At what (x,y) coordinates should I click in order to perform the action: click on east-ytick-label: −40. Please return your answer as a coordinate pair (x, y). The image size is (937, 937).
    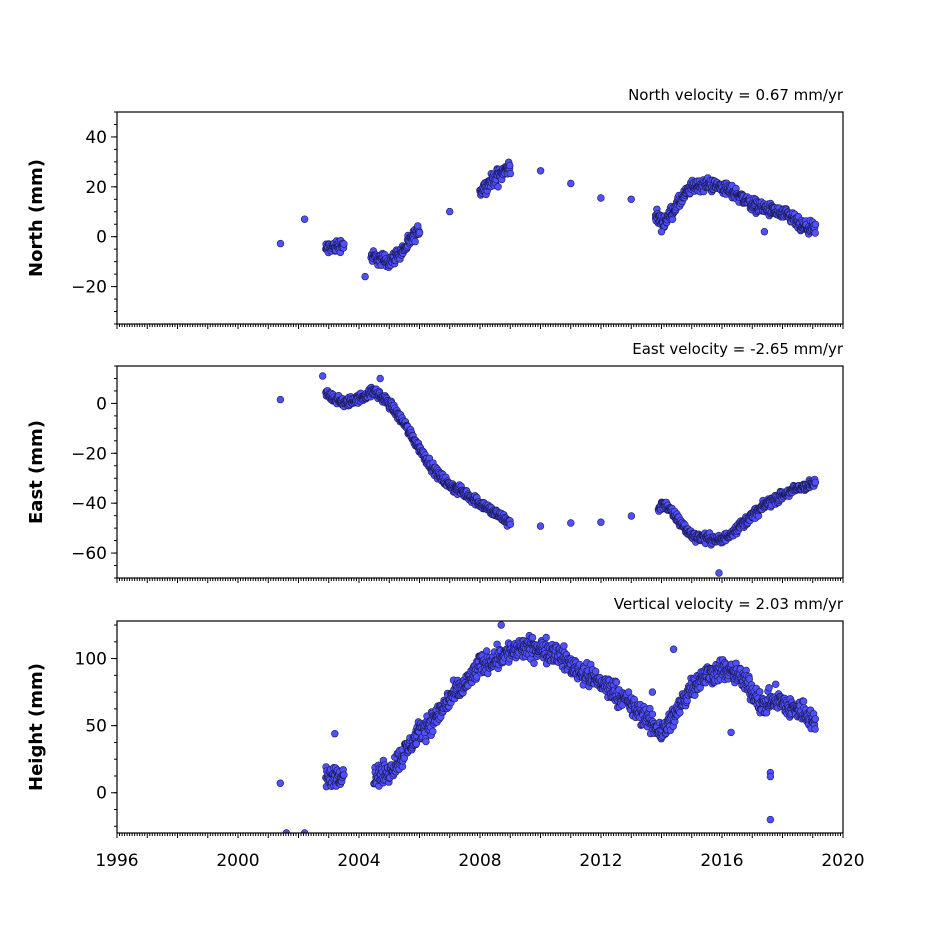
    Looking at the image, I should click on (89, 504).